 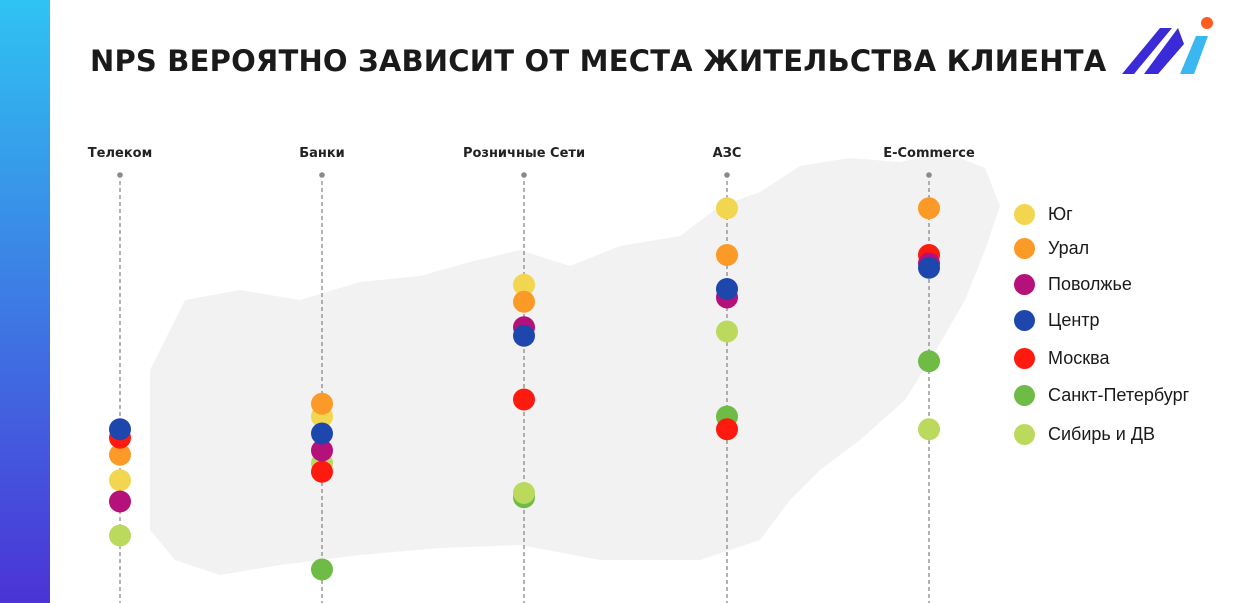 What do you see at coordinates (120, 535) in the screenshot?
I see `point-Сибирь и ДВ-Телеком` at bounding box center [120, 535].